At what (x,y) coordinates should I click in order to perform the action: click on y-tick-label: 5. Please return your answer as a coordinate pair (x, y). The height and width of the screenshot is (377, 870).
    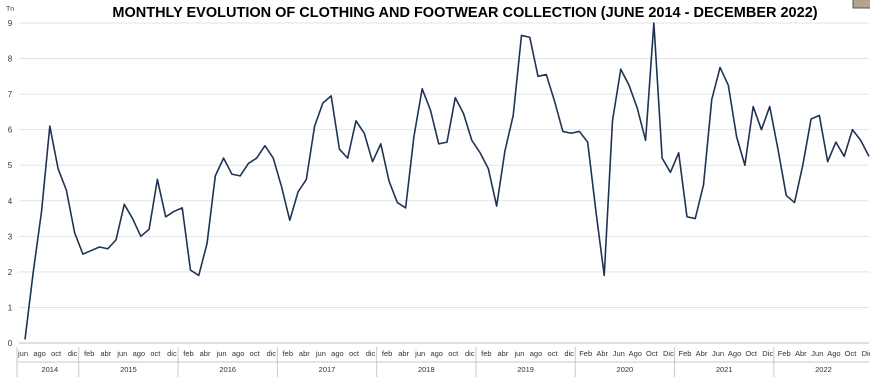
    Looking at the image, I should click on (10, 165).